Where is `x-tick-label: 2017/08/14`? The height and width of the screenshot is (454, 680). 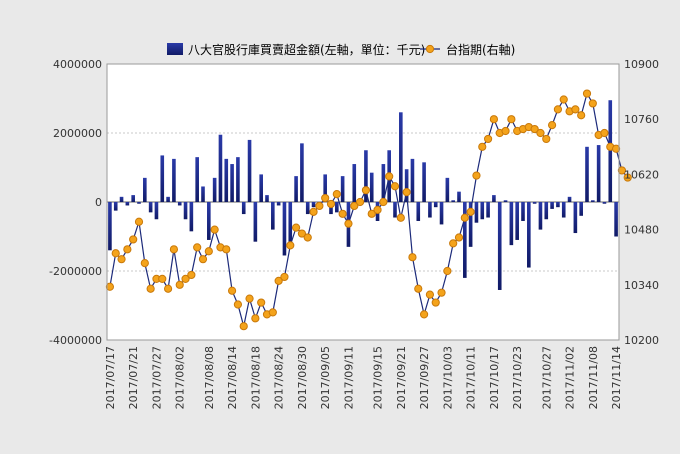
x-tick-label: 2017/08/14 is located at coordinates (232, 377).